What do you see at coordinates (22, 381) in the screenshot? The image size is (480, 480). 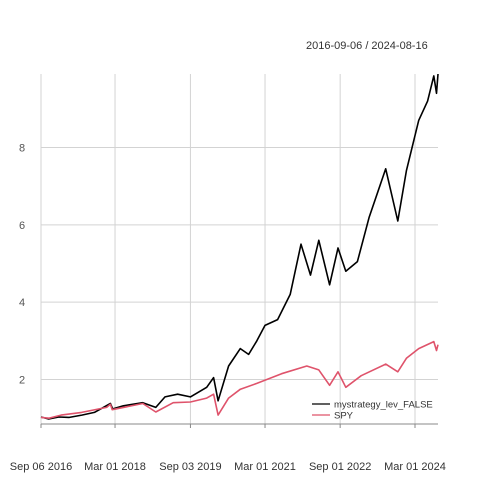 I see `y-tick-label: 2` at bounding box center [22, 381].